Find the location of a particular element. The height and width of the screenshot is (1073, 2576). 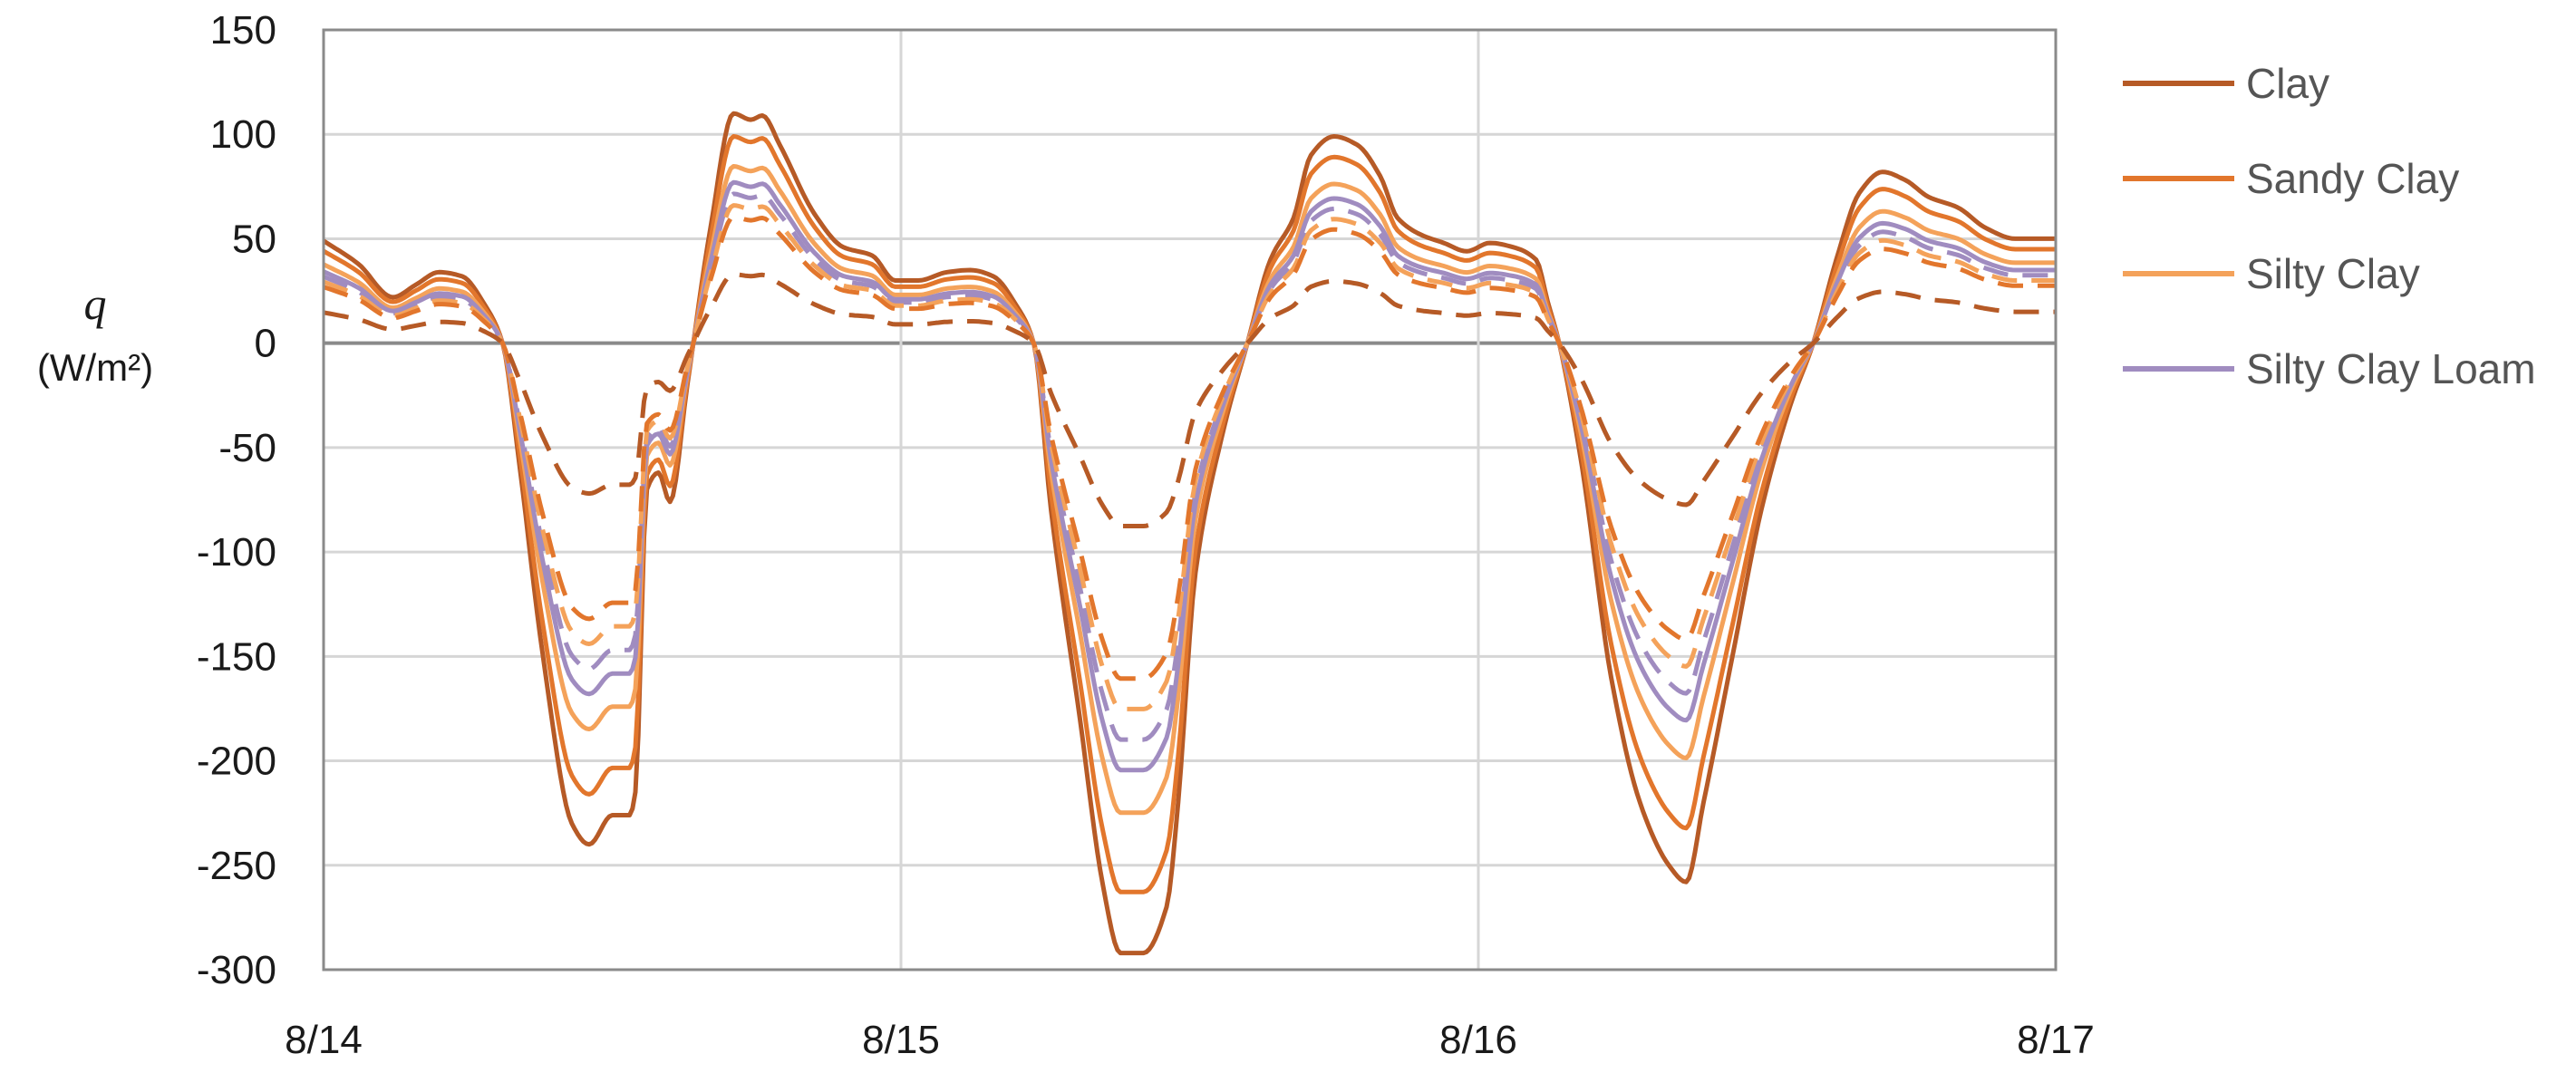

y-tick-label: -150 is located at coordinates (236, 656).